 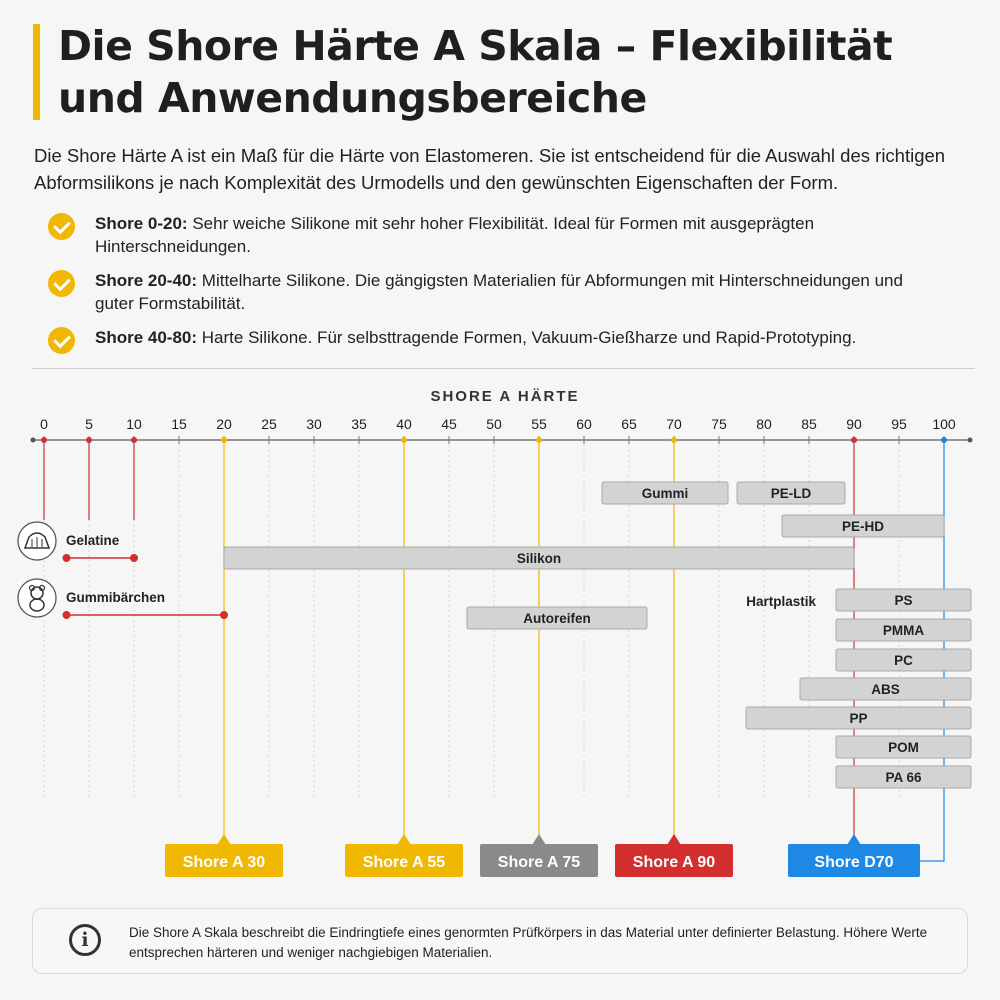 I want to click on x-tick-label: 20, so click(x=224, y=424).